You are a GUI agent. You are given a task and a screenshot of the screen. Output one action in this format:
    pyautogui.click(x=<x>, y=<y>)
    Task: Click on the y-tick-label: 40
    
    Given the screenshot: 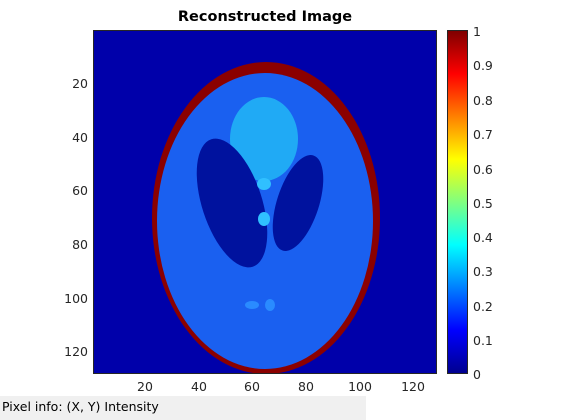 What is the action you would take?
    pyautogui.click(x=80, y=137)
    